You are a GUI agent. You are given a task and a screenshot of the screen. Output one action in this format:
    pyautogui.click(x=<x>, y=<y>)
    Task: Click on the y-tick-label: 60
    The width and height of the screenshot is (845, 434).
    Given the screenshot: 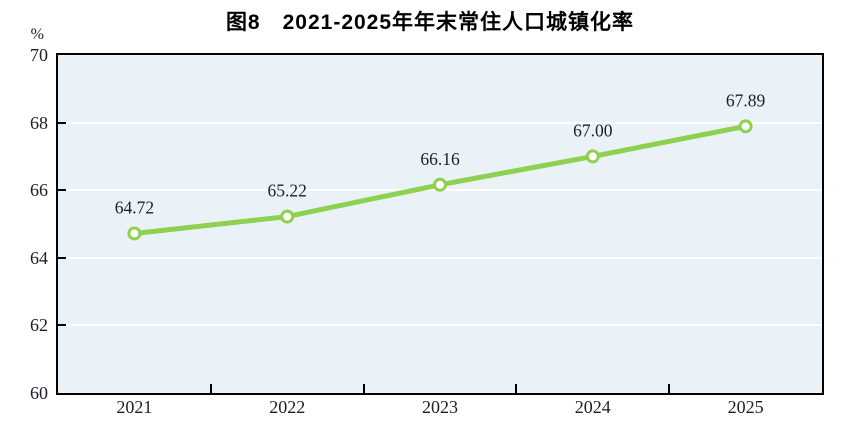 What is the action you would take?
    pyautogui.click(x=39, y=393)
    